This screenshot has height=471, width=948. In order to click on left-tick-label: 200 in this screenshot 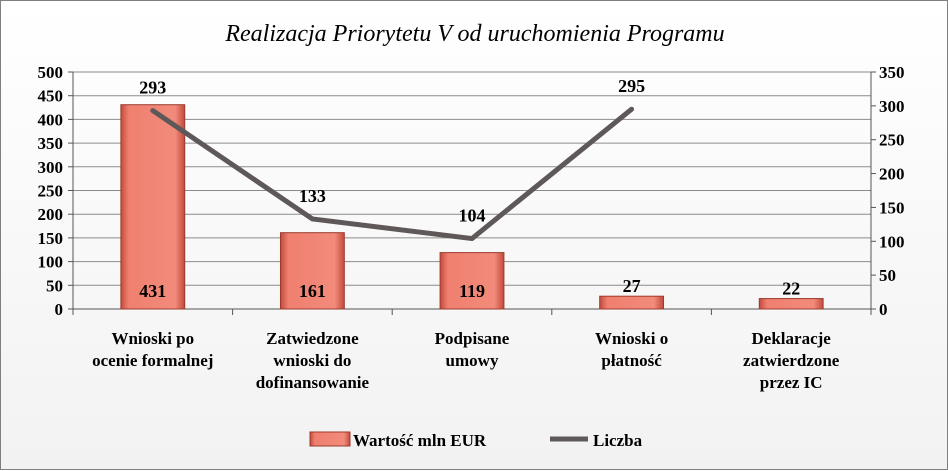, I will do `click(51, 214)`.